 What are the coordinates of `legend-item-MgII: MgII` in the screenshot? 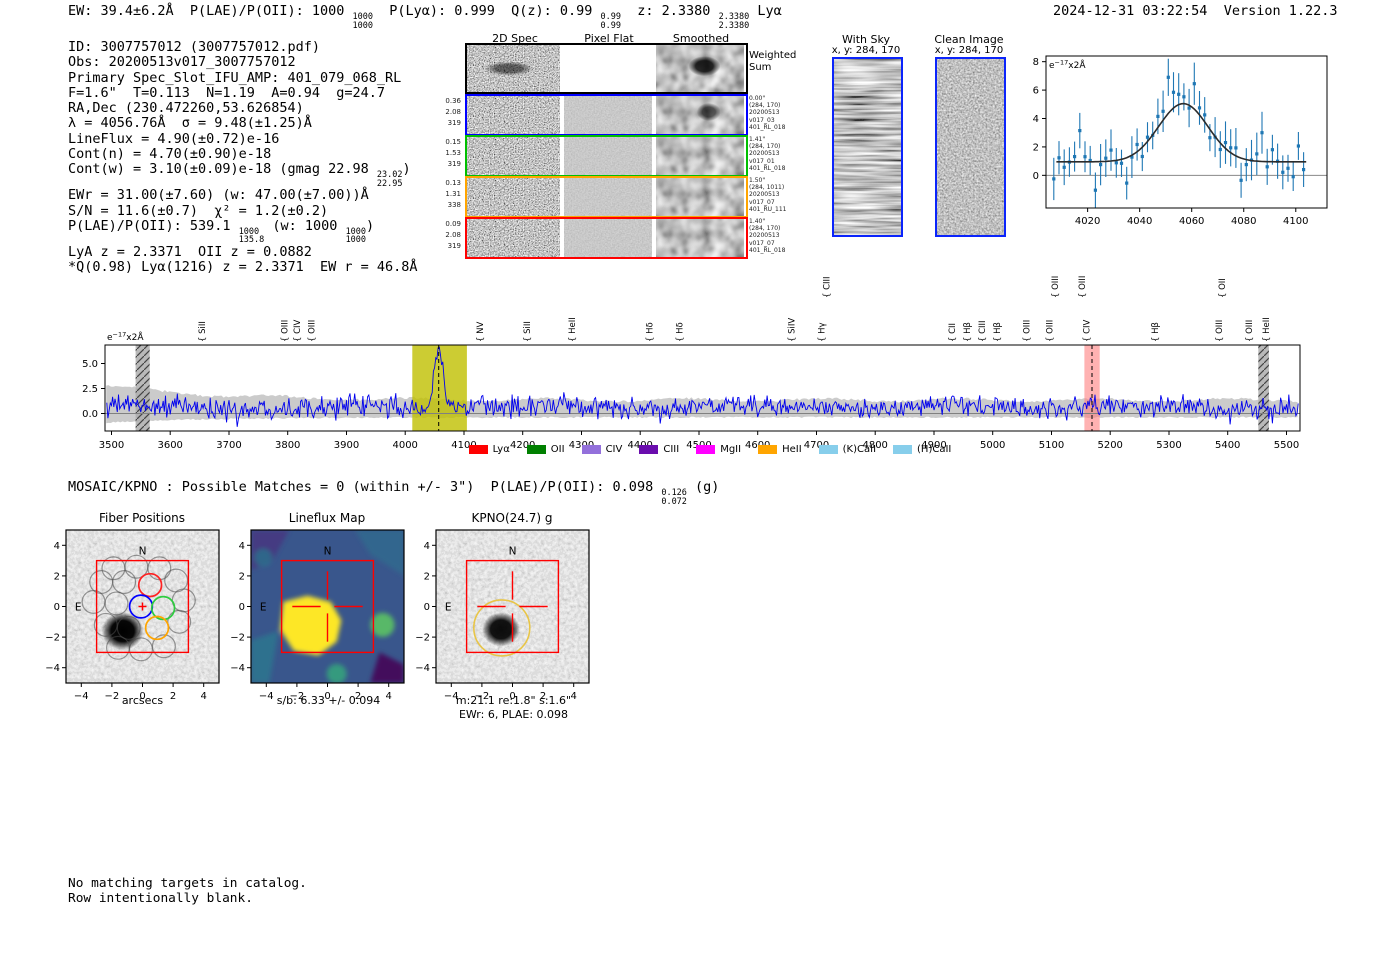 It's located at (718, 449).